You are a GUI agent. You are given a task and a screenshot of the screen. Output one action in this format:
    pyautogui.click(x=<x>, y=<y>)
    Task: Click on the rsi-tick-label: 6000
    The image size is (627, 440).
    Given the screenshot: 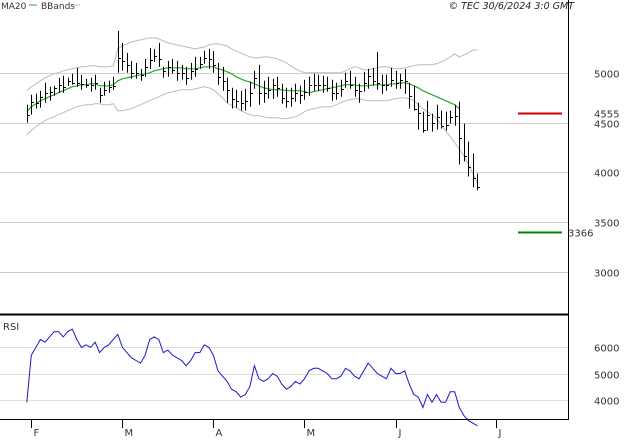 What is the action you would take?
    pyautogui.click(x=606, y=349)
    